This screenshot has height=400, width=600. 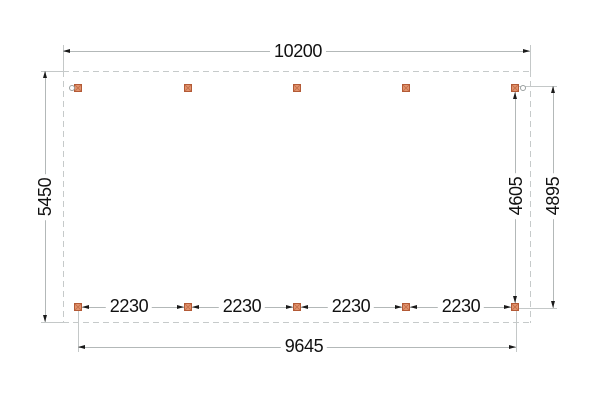 I want to click on dim-label-post-spacing-2: 2230, so click(x=242, y=306).